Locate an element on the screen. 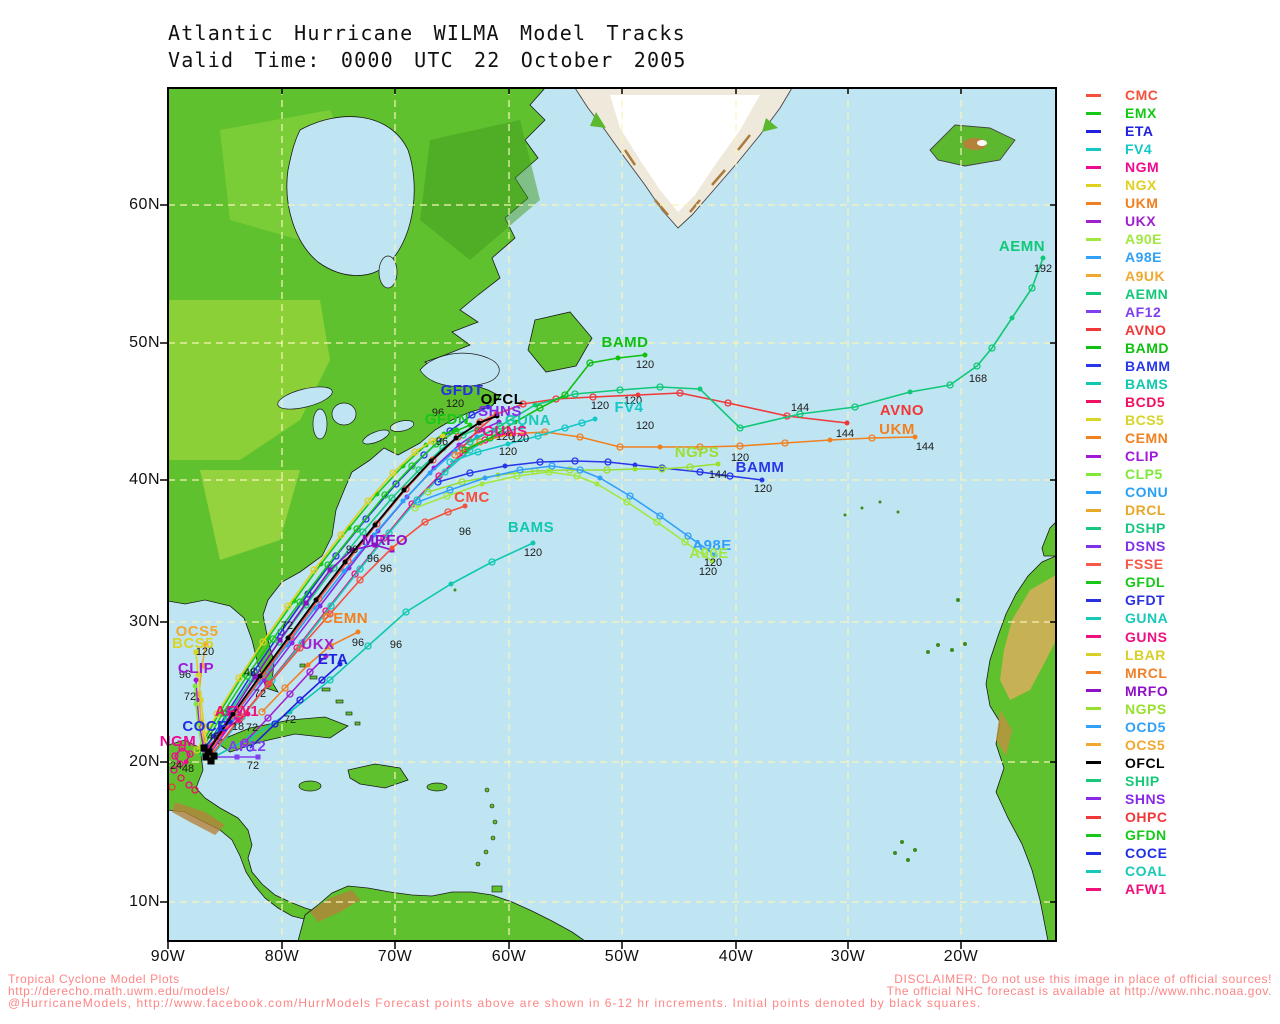  legend-label: BCS5 is located at coordinates (1145, 419).